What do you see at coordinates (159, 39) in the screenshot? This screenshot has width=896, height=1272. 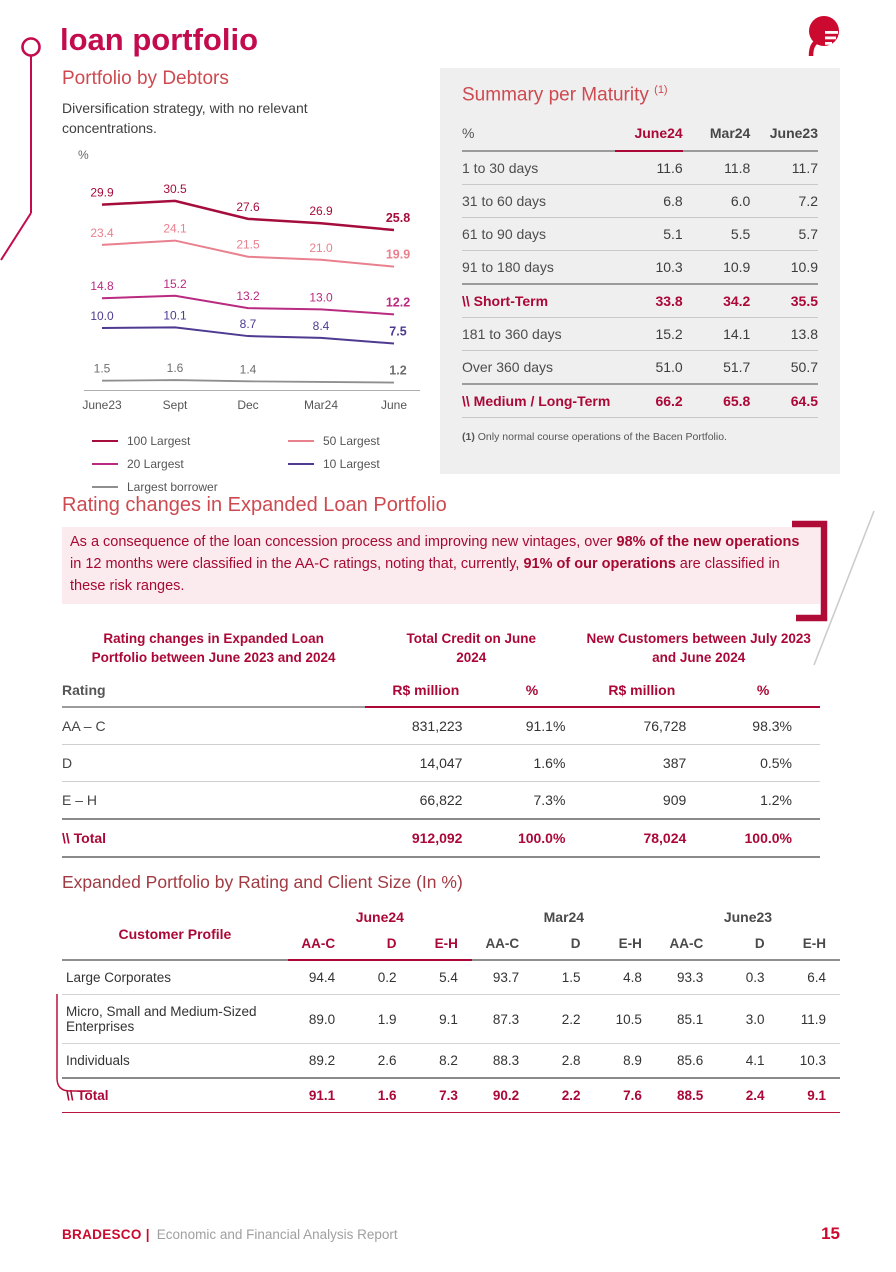 I see `page-title: loan portfolio` at bounding box center [159, 39].